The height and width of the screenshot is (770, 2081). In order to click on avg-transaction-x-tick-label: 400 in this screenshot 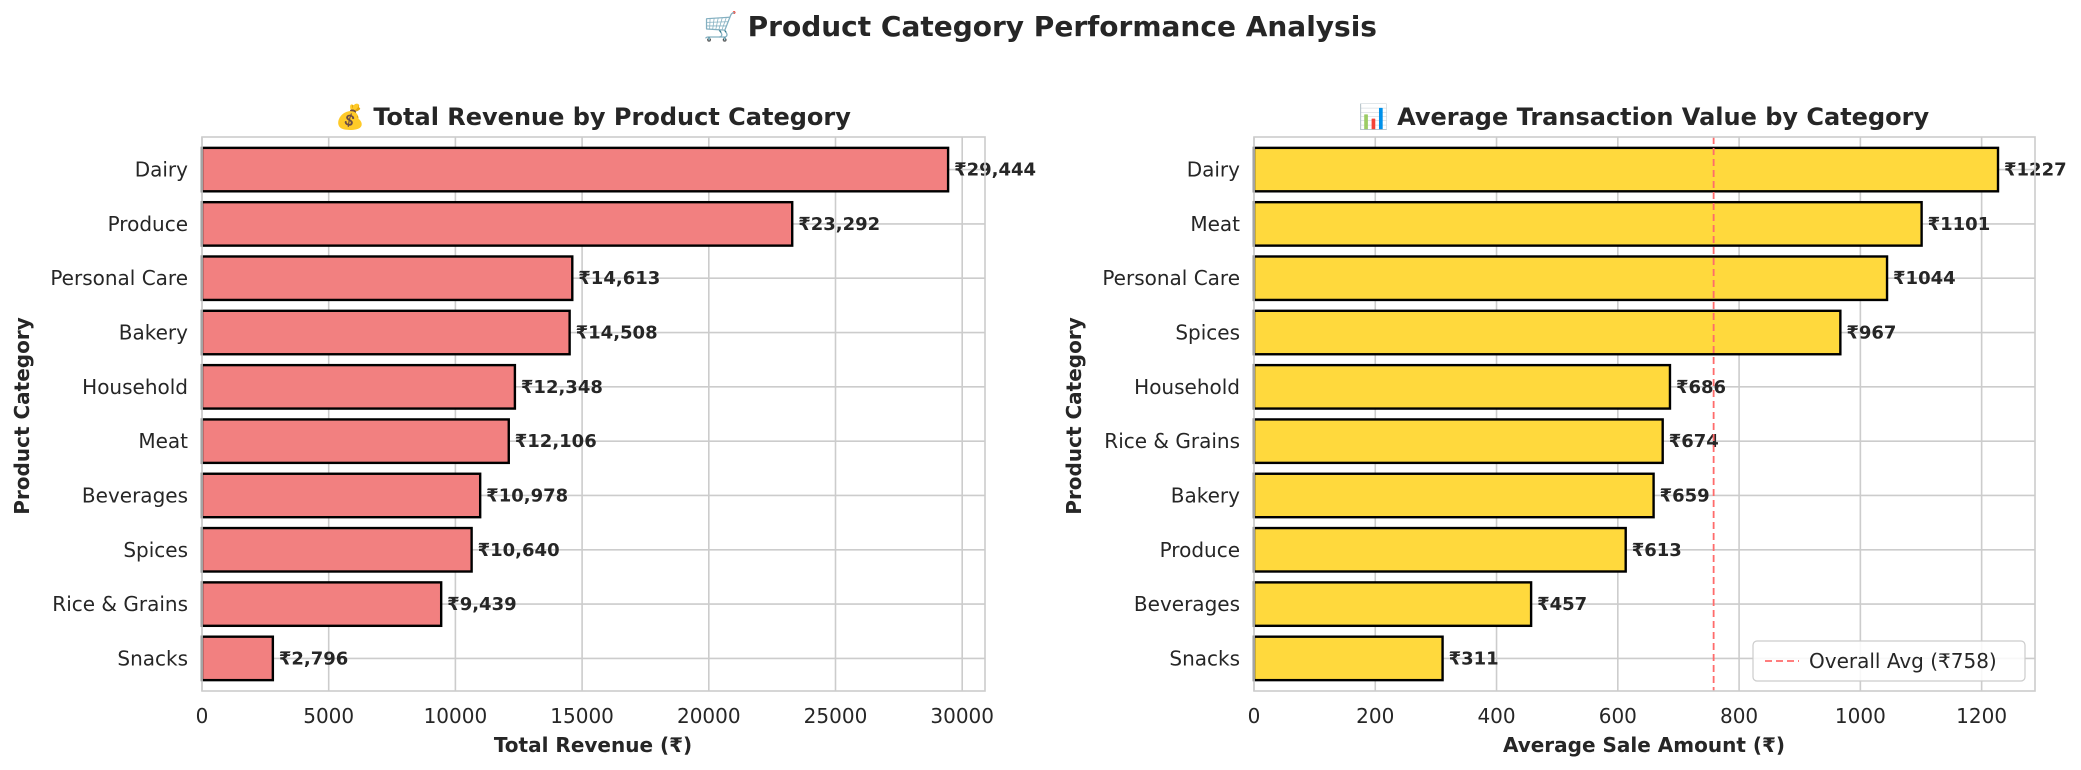, I will do `click(1496, 716)`.